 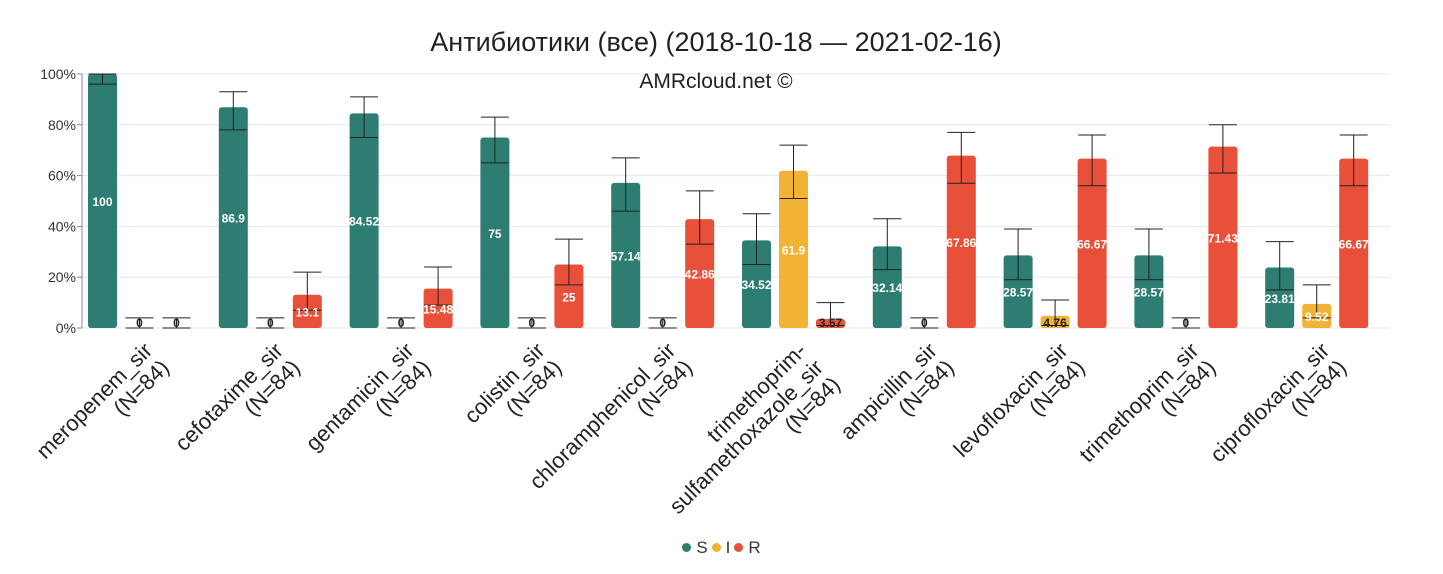 I want to click on y-tick-label: 80%, so click(x=62, y=125).